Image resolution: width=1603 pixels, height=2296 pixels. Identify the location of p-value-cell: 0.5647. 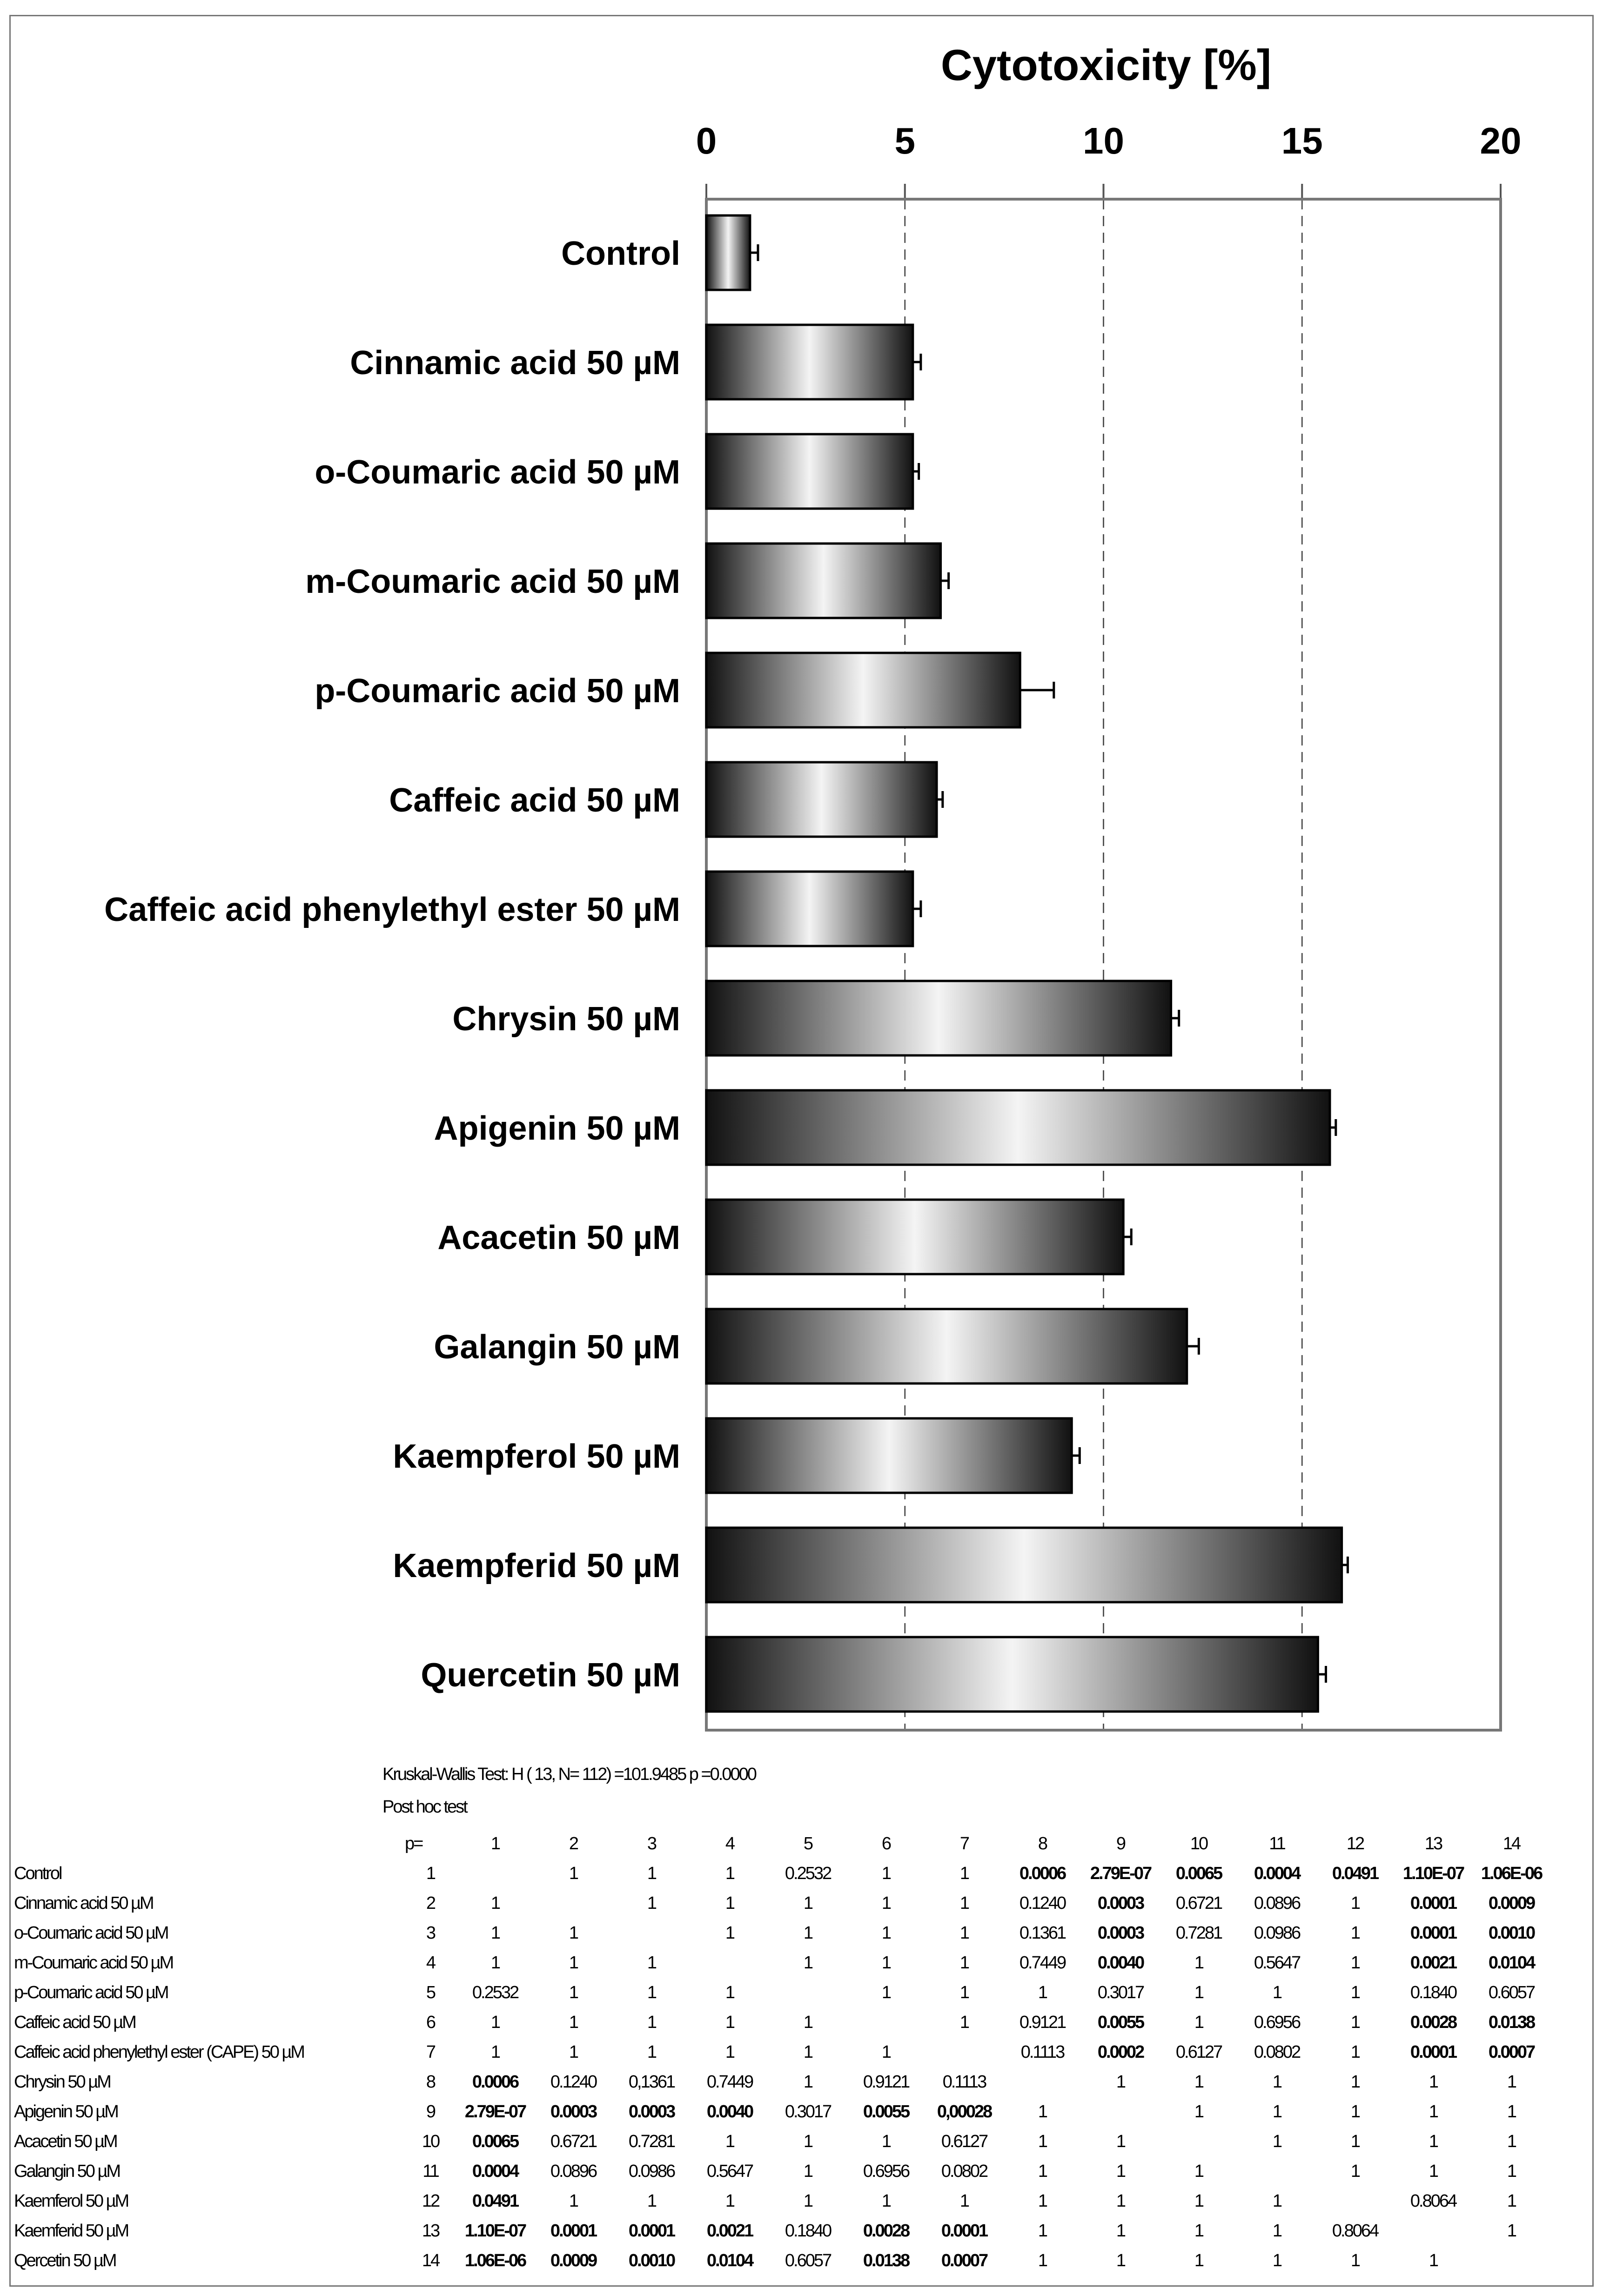
(730, 2171).